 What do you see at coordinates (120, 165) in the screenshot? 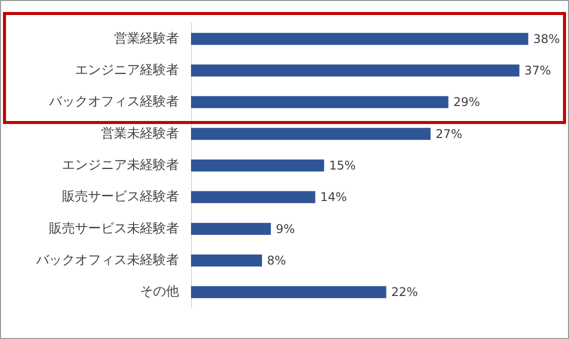
I see `y-tick-label: エンジニア未経験者` at bounding box center [120, 165].